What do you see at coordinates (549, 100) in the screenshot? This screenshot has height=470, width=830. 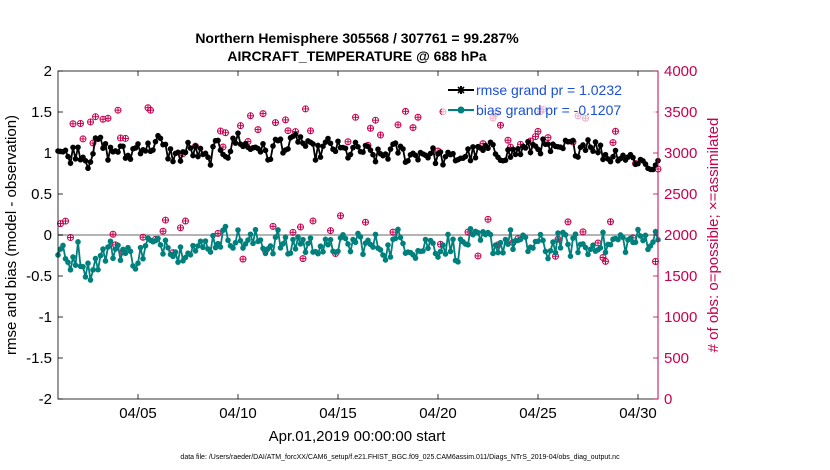 I see `legend-box` at bounding box center [549, 100].